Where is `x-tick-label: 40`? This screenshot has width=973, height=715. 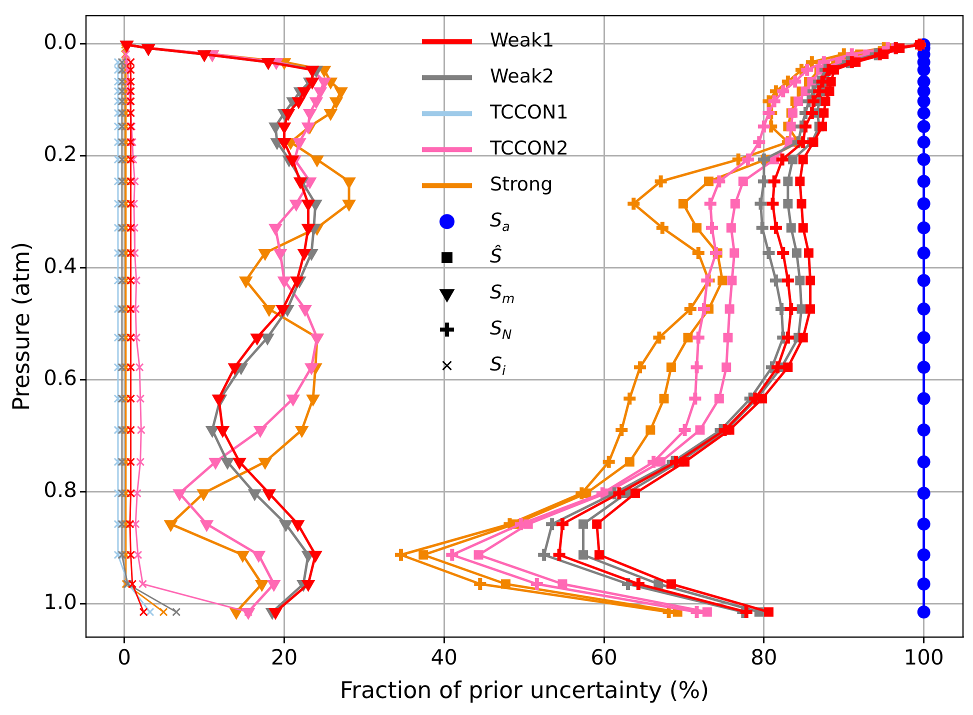
x-tick-label: 40 is located at coordinates (444, 657).